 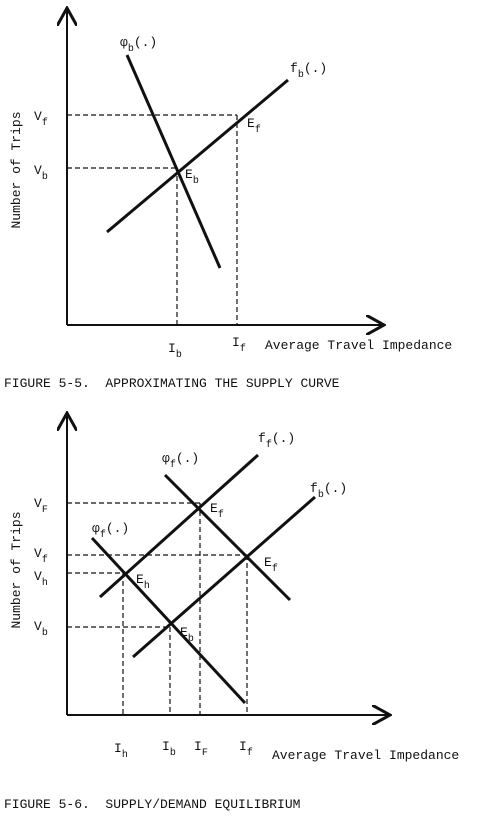 I want to click on label: ff(.), so click(x=276, y=441).